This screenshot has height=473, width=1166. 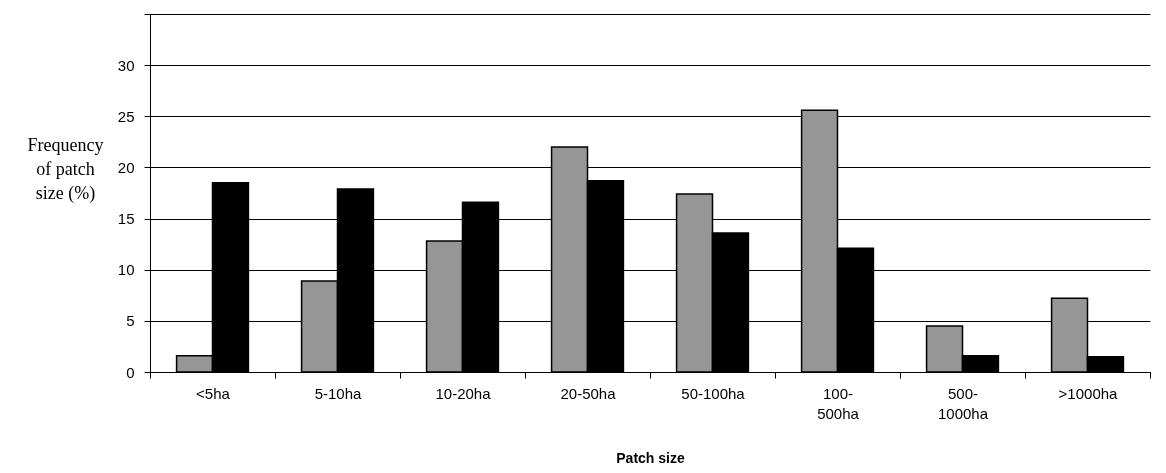 I want to click on x-tick-label: 50-100ha, so click(x=713, y=393).